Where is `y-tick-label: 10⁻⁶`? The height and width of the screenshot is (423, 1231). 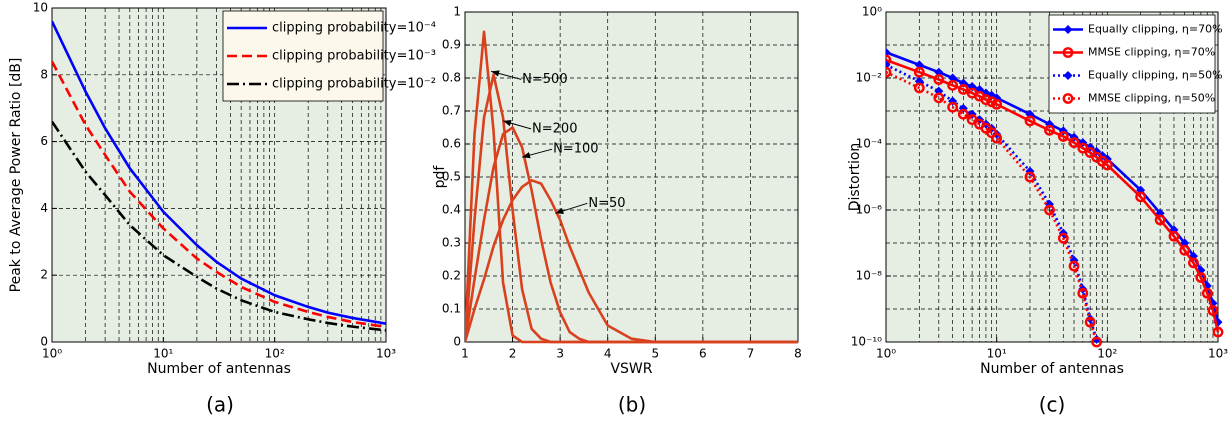 y-tick-label: 10⁻⁶ is located at coordinates (869, 210).